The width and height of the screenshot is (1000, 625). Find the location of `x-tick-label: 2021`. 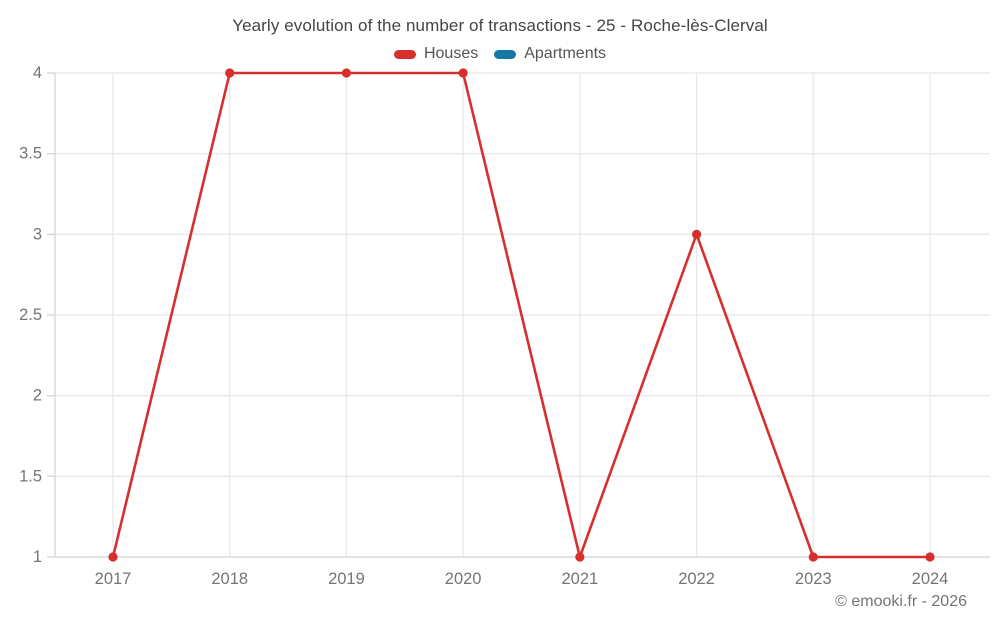

x-tick-label: 2021 is located at coordinates (579, 579).